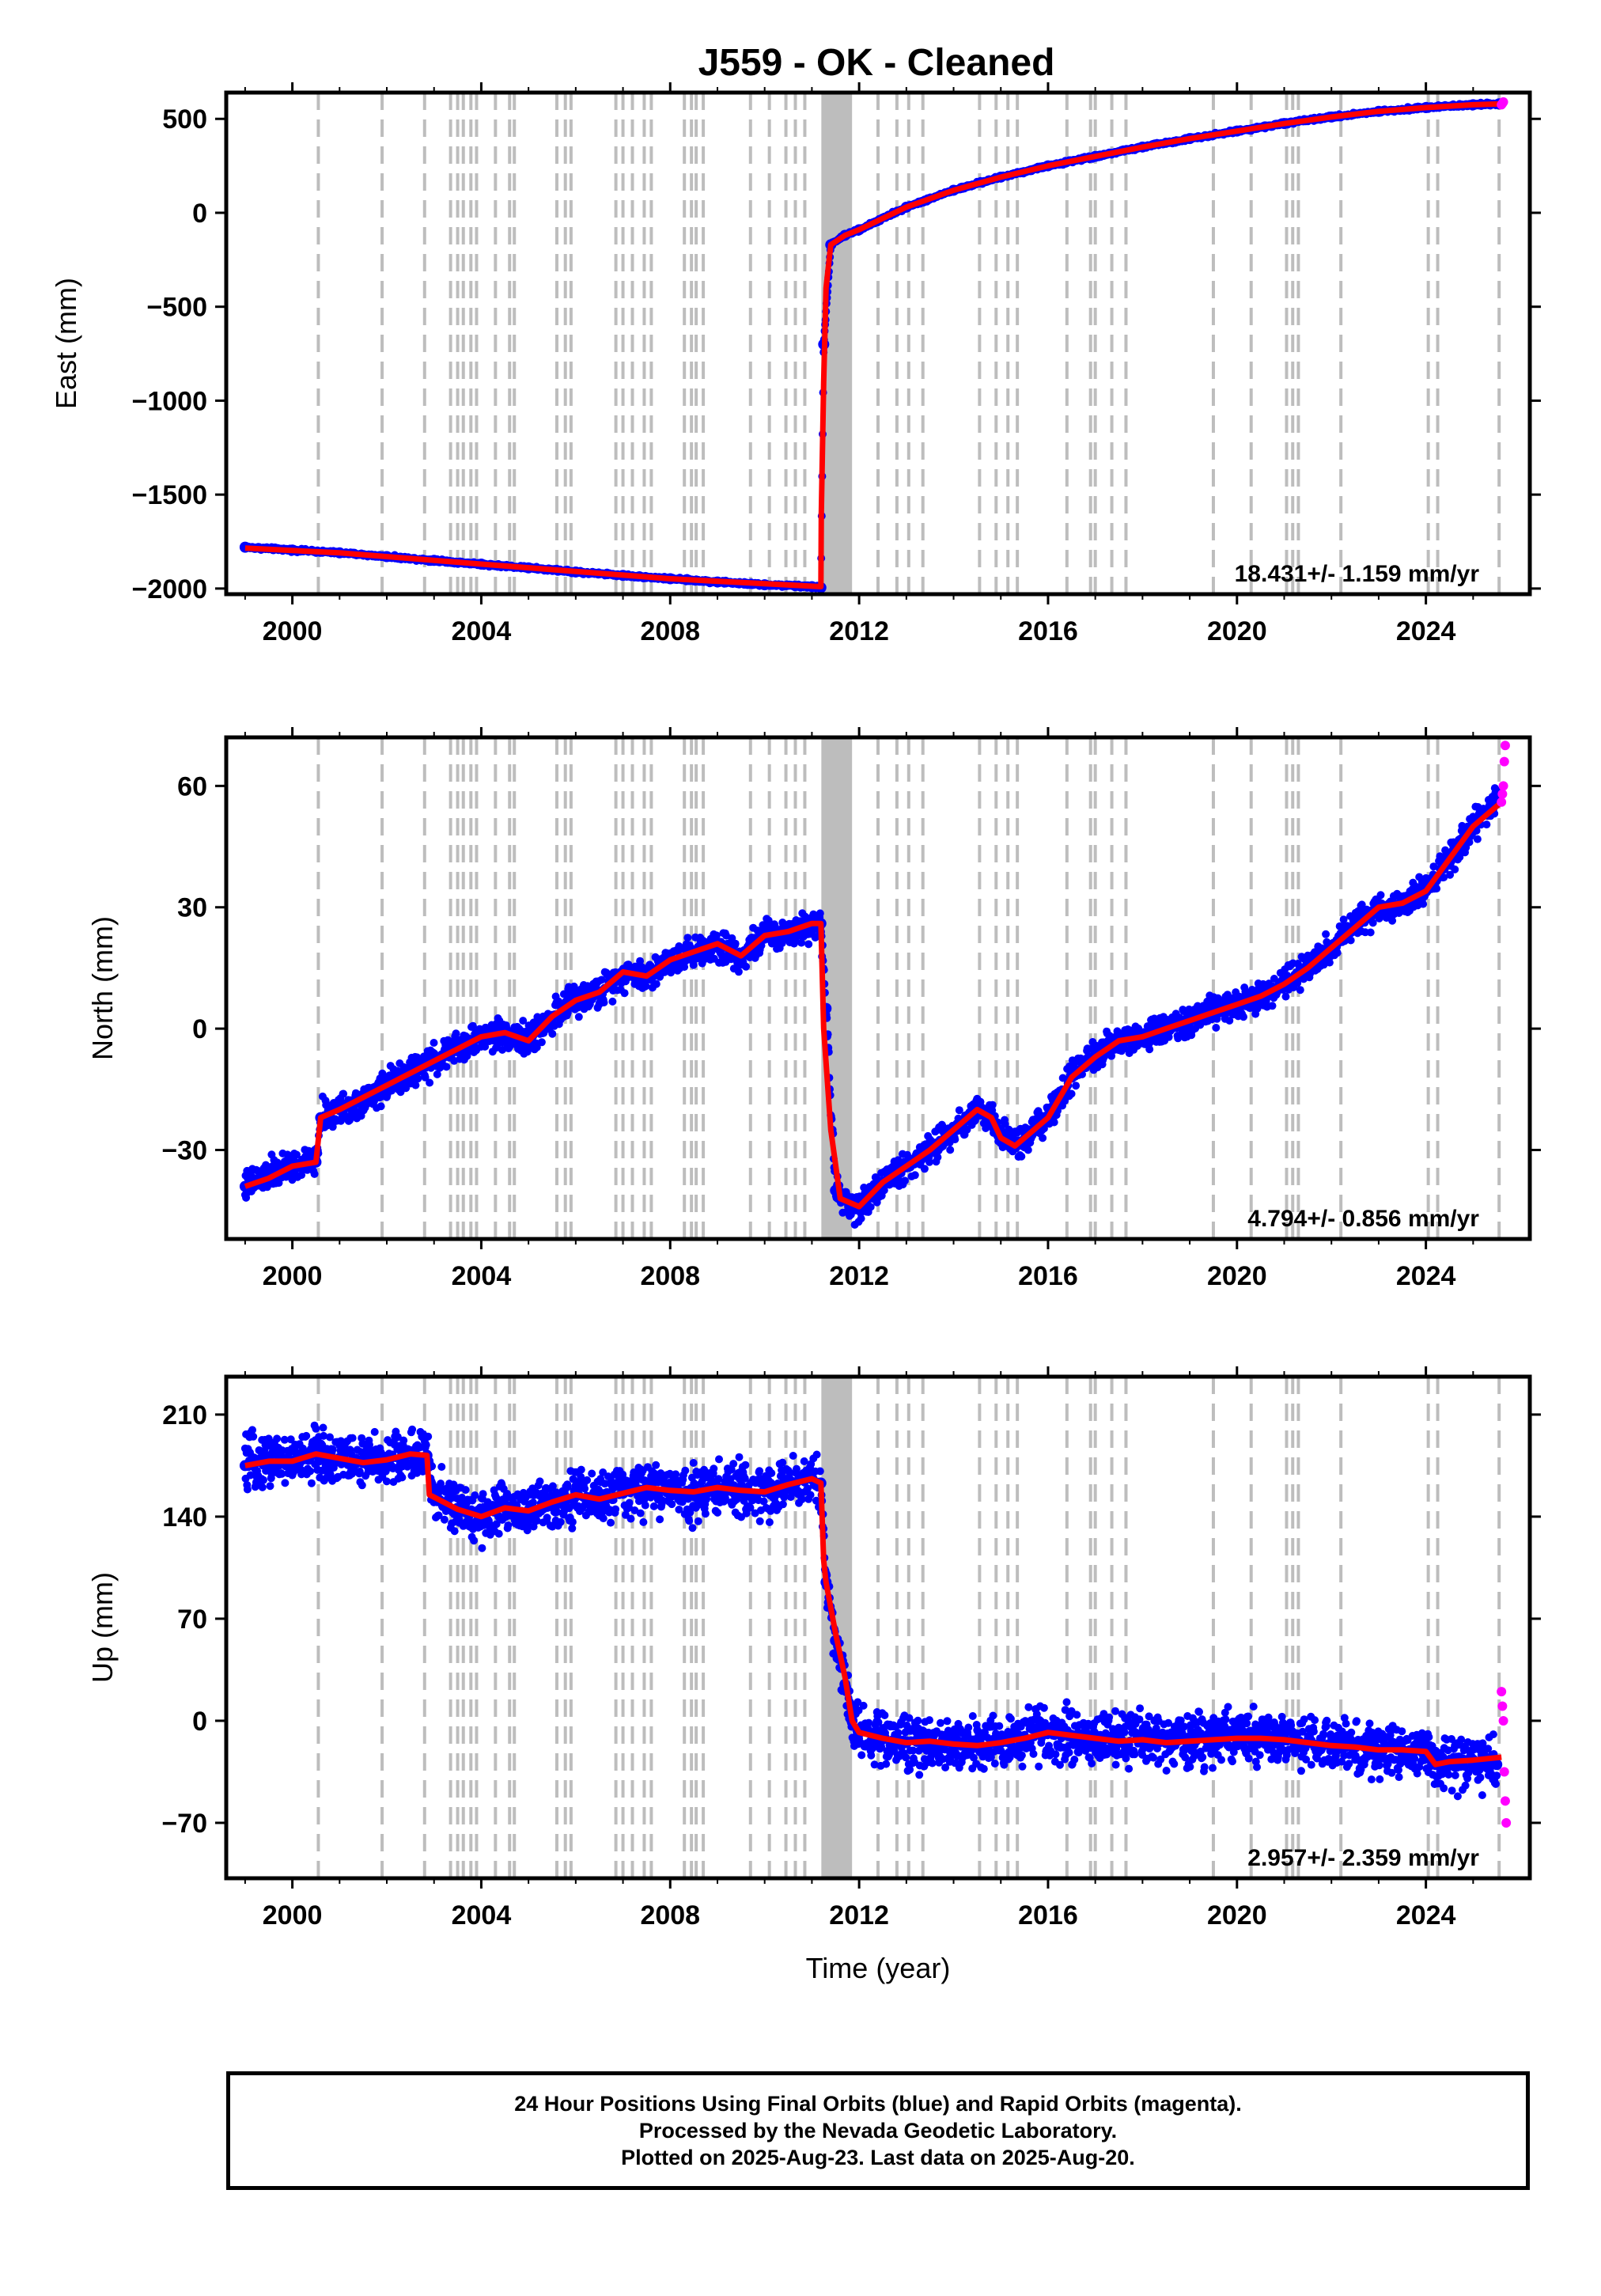  Describe the element at coordinates (1503, 102) in the screenshot. I see `rapid-orbit-point` at that location.